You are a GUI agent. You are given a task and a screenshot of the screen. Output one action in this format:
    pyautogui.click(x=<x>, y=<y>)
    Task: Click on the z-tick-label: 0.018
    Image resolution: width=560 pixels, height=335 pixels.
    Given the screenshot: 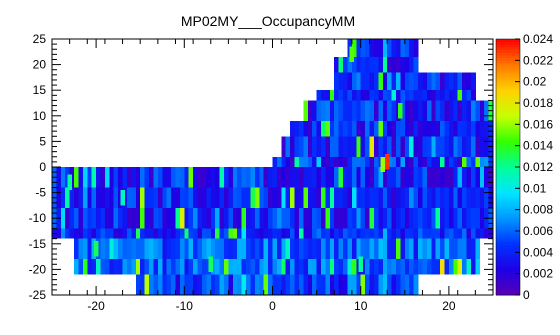 What is the action you would take?
    pyautogui.click(x=538, y=103)
    